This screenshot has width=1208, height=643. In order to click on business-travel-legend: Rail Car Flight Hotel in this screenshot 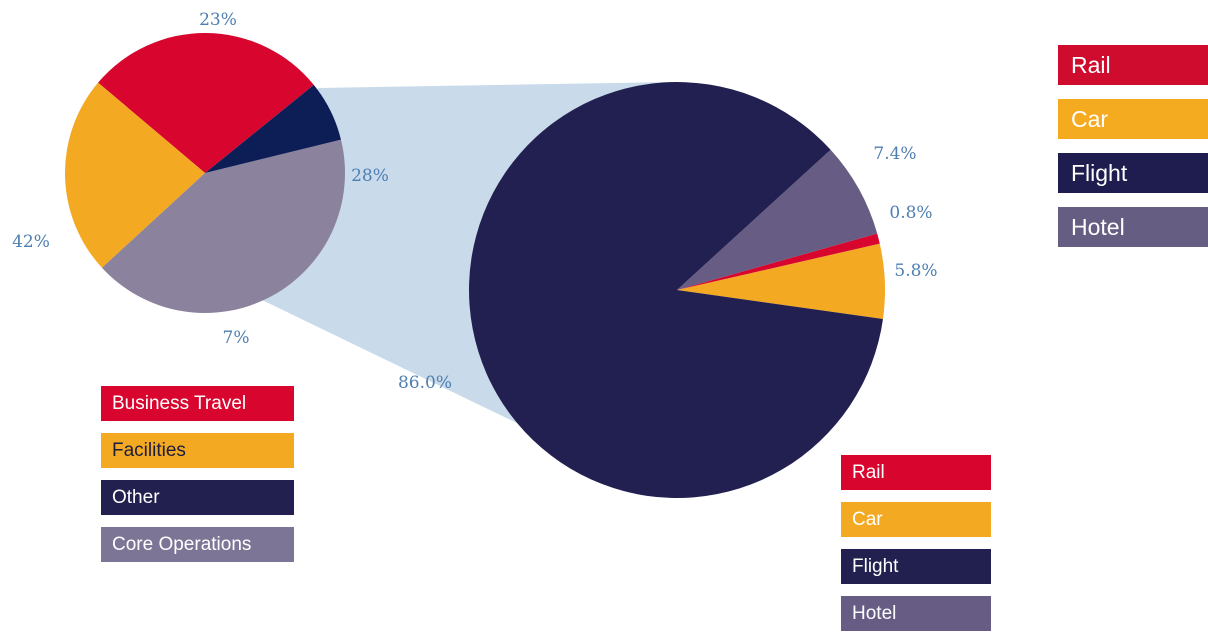, I will do `click(916, 549)`.